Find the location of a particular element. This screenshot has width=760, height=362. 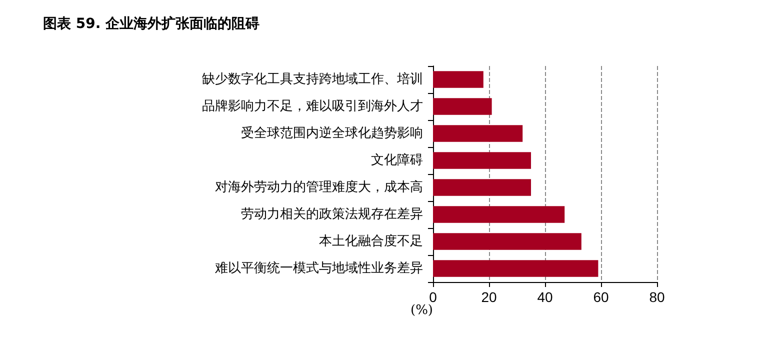

x-tick-label: 40 is located at coordinates (545, 297).